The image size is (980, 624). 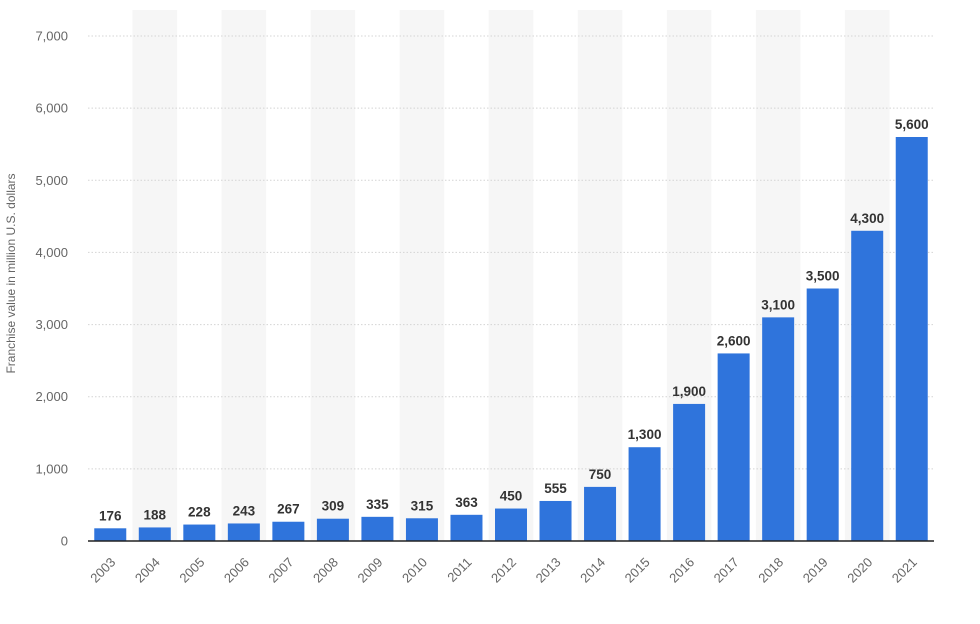 What do you see at coordinates (332, 529) in the screenshot?
I see `bar-2008` at bounding box center [332, 529].